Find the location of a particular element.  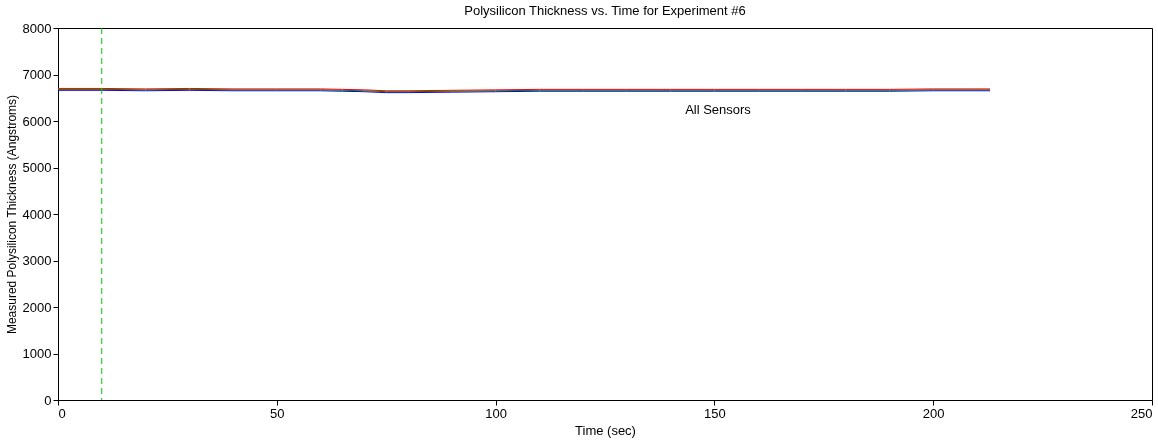

annotation: All Sensors is located at coordinates (718, 109).